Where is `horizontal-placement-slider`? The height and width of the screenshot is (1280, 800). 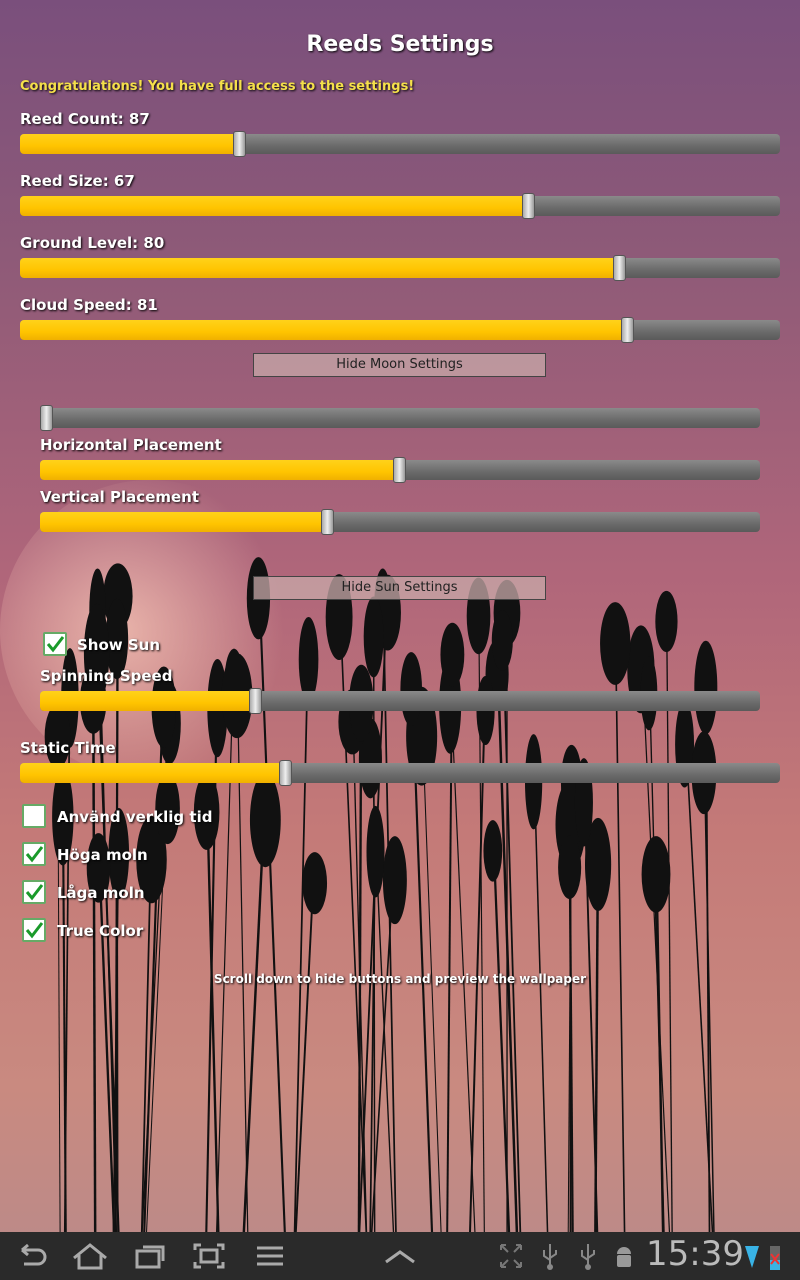 horizontal-placement-slider is located at coordinates (400, 470).